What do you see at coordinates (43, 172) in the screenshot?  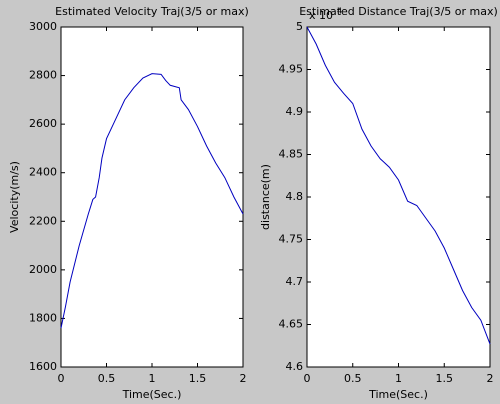 I see `y-tick-label: 2400` at bounding box center [43, 172].